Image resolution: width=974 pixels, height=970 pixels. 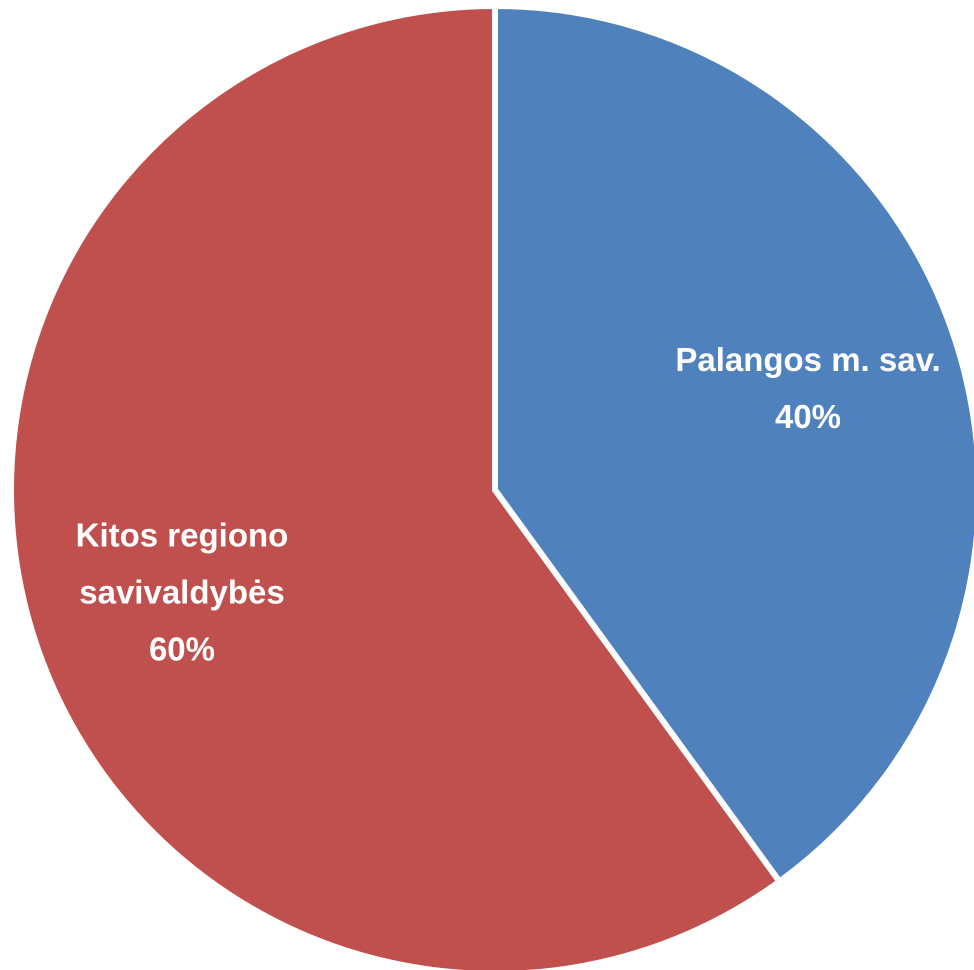 I want to click on data-label: Palangos m. sav. 40%, so click(x=808, y=388).